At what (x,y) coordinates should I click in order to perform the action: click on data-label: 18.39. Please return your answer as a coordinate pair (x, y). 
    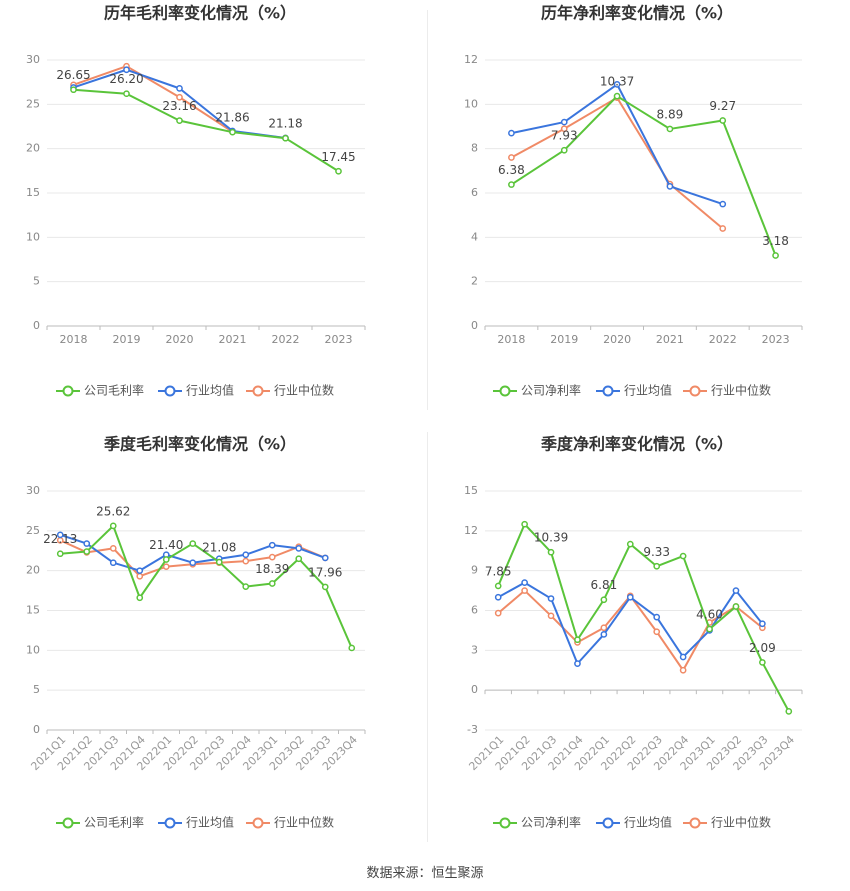
    Looking at the image, I should click on (272, 569).